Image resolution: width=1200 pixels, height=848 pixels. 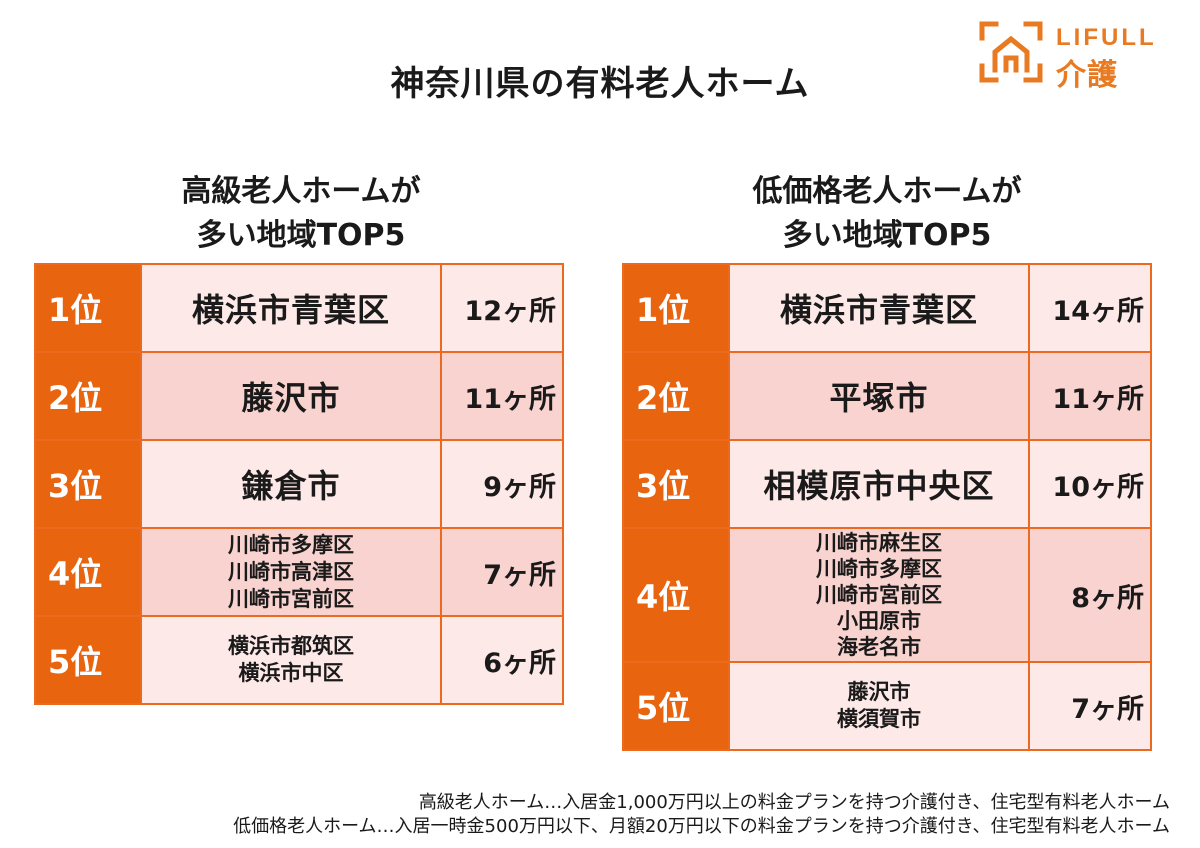 What do you see at coordinates (887, 214) in the screenshot?
I see `heading-lowcost: 低価格老人ホームが 多い地域TOP5` at bounding box center [887, 214].